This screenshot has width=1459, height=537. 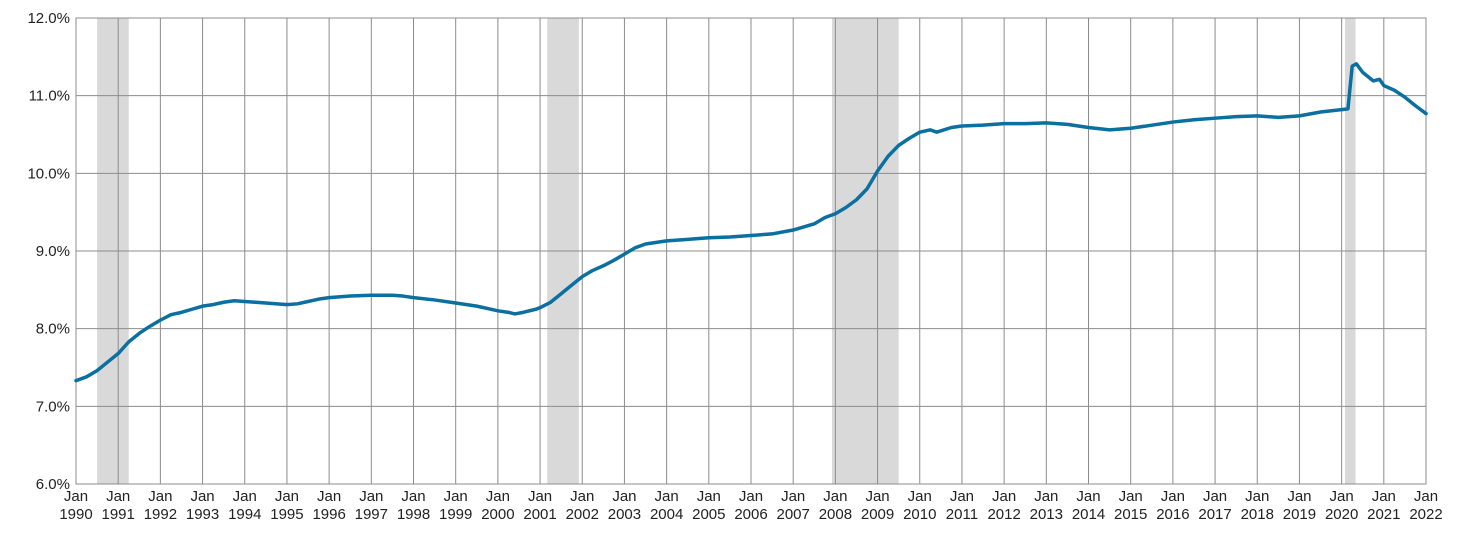 What do you see at coordinates (1299, 514) in the screenshot?
I see `x-tick-label-year: 2019` at bounding box center [1299, 514].